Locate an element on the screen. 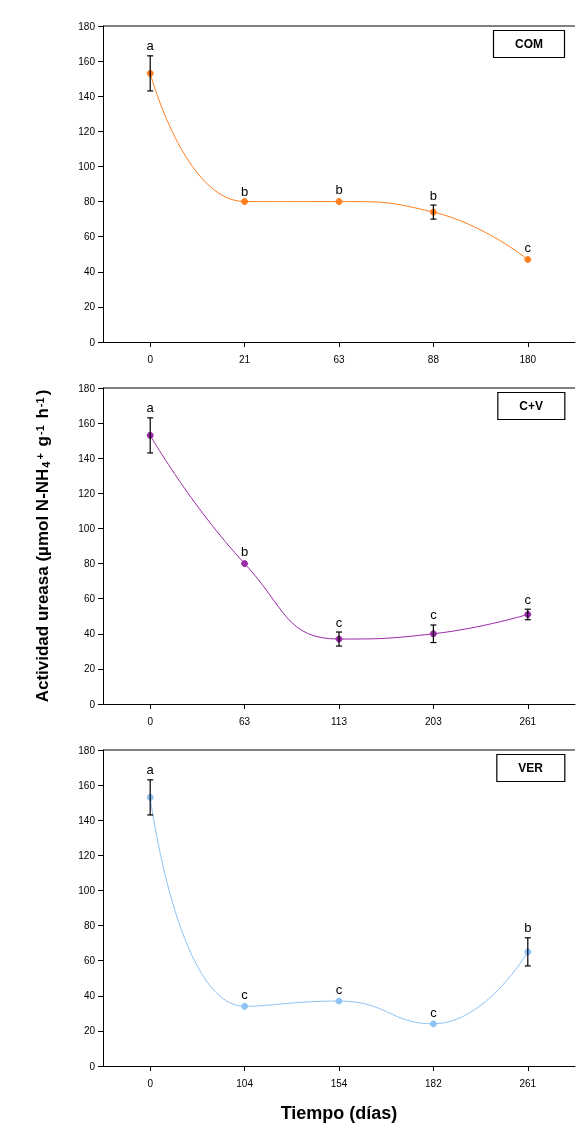 The image size is (579, 1126). x-tick-label: 182 is located at coordinates (434, 1083).